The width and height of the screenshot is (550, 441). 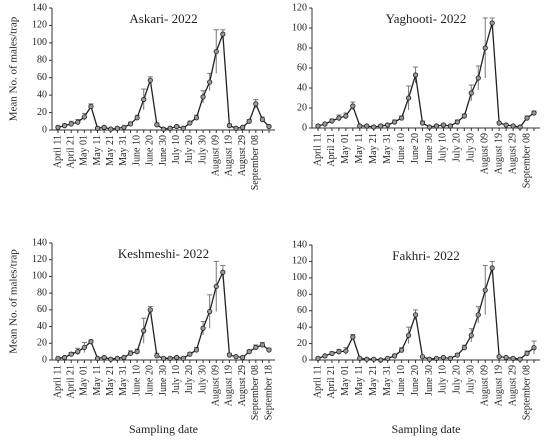 What do you see at coordinates (57, 151) in the screenshot?
I see `x-tick-label: April 11` at bounding box center [57, 151].